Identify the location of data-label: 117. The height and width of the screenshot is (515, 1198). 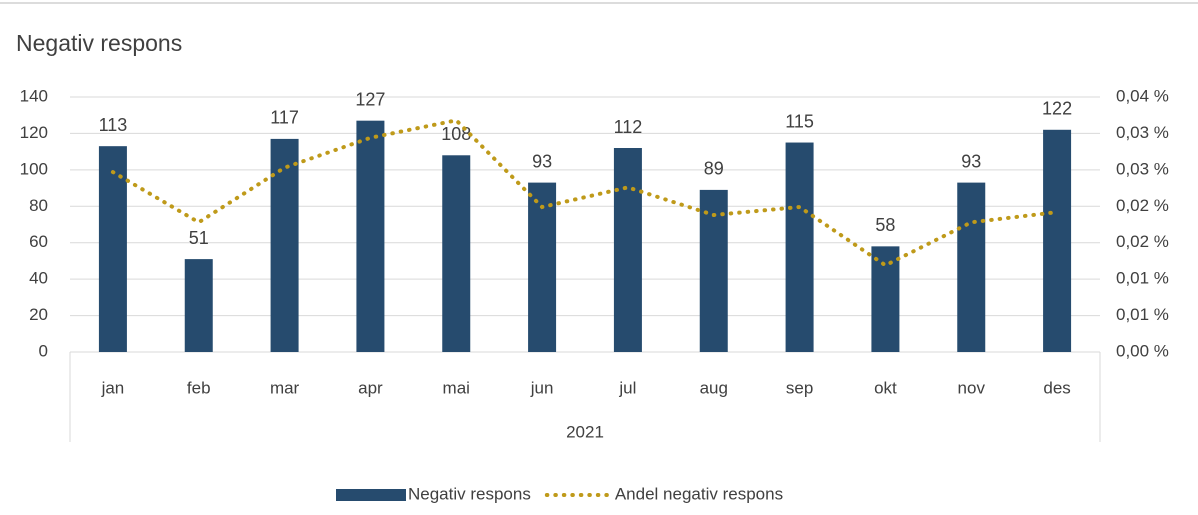
(284, 118).